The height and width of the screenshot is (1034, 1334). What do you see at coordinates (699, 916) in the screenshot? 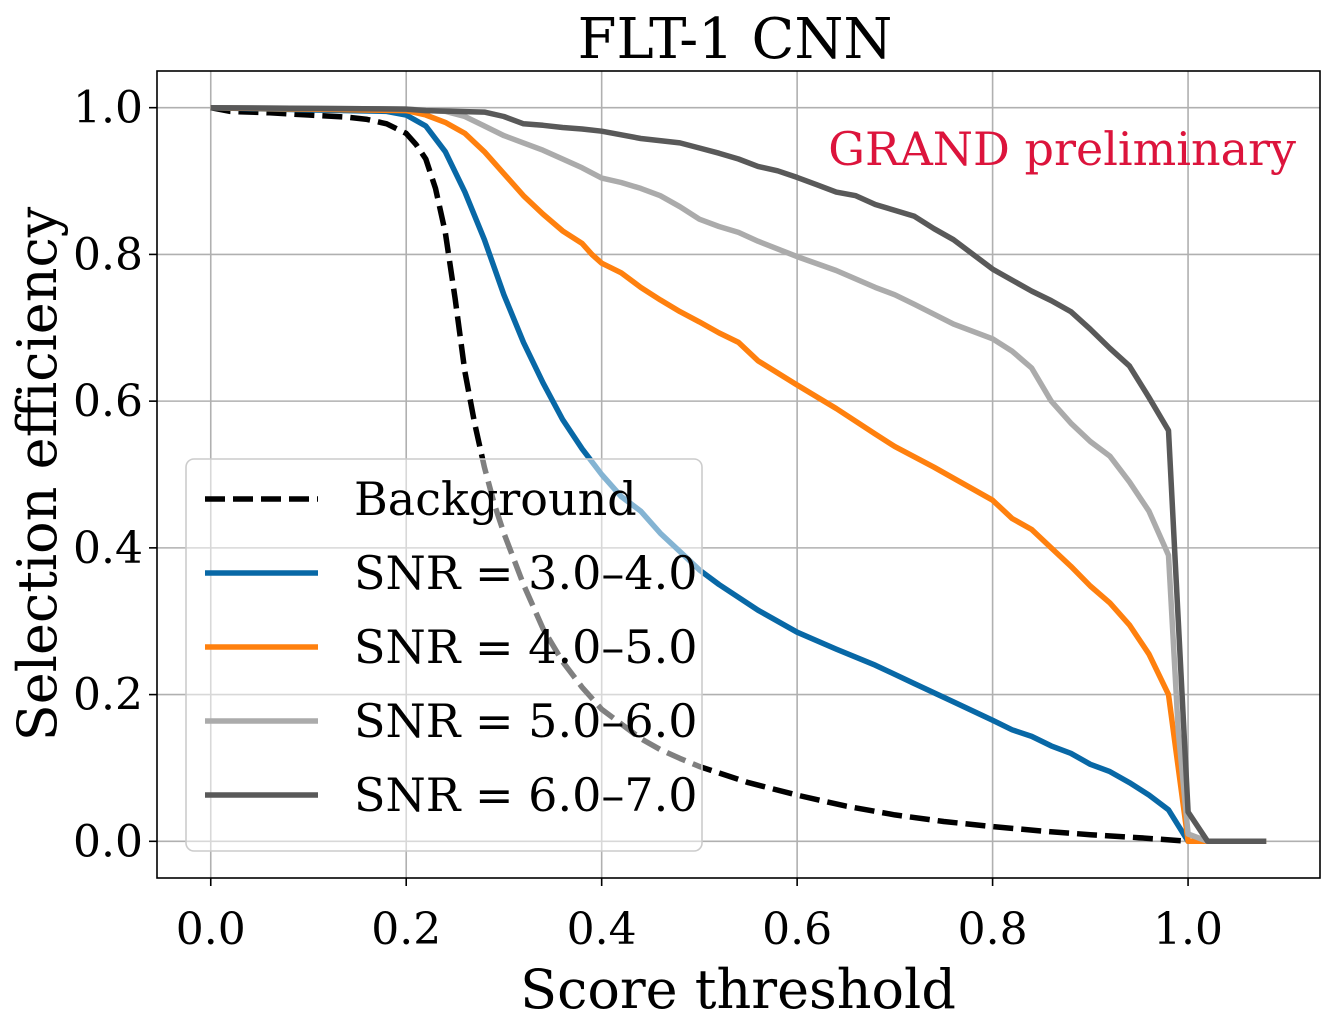
I see `x-axis-ticks: 0.0 0.2 0.4 0.6 0.8 1.0` at bounding box center [699, 916].